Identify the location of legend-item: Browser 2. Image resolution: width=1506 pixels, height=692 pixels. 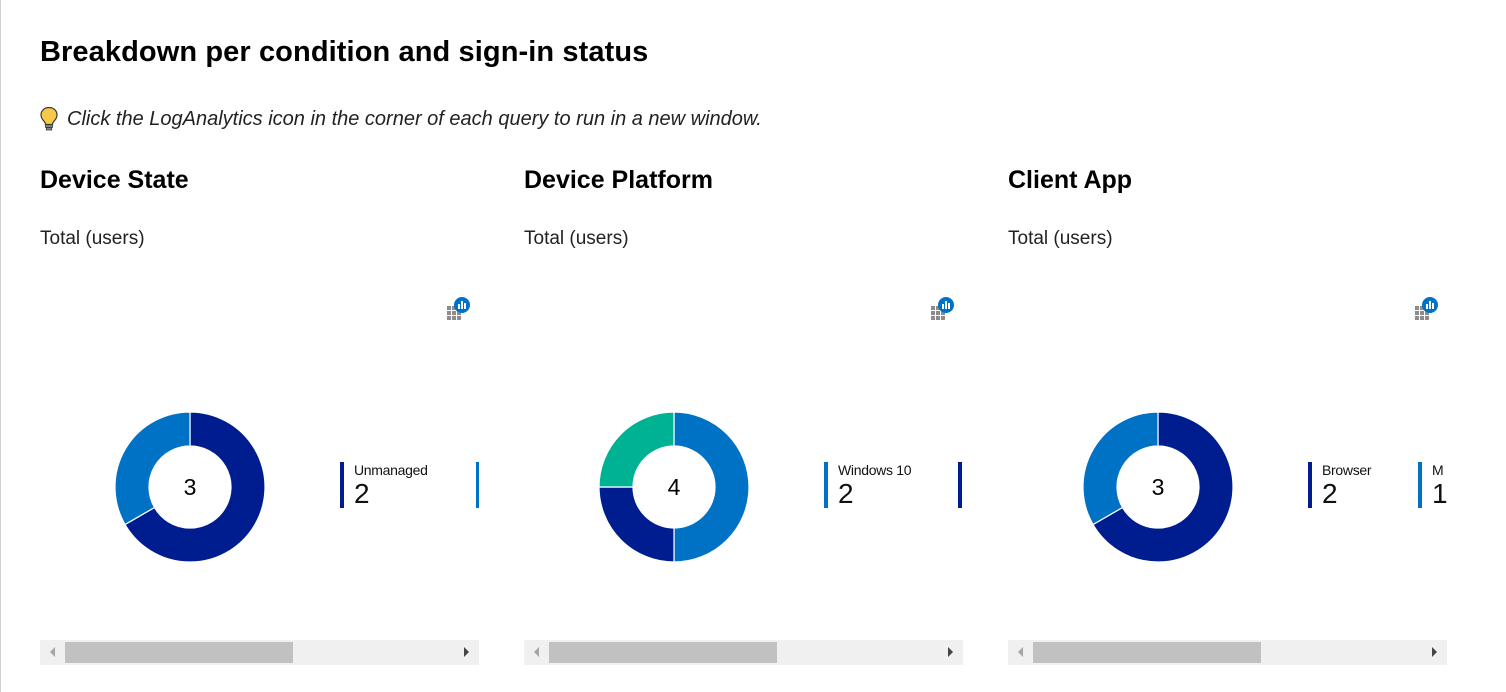
(1340, 485).